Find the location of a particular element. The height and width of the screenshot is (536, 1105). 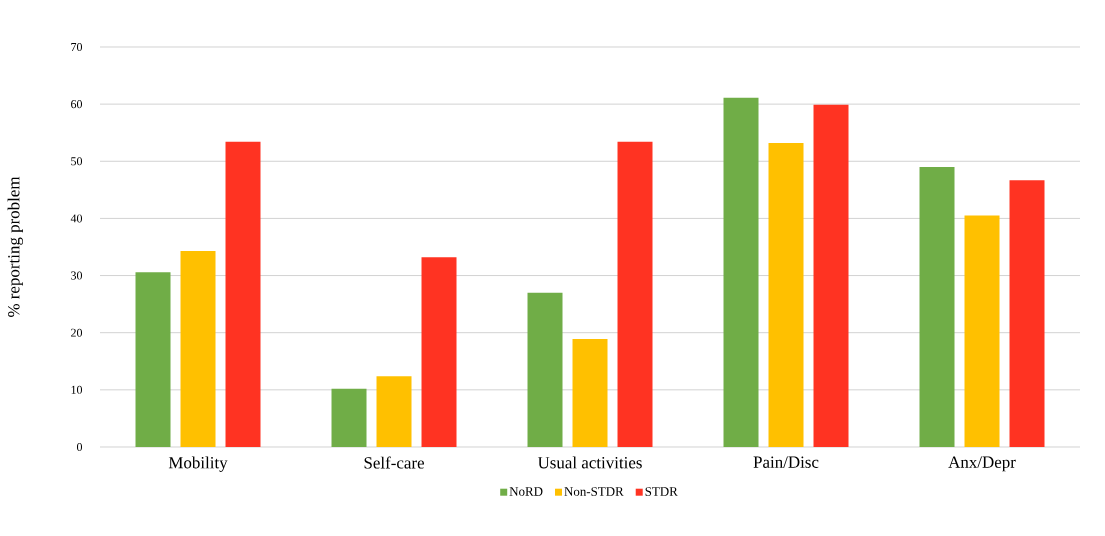

x-tick-label: Self-care is located at coordinates (394, 462).